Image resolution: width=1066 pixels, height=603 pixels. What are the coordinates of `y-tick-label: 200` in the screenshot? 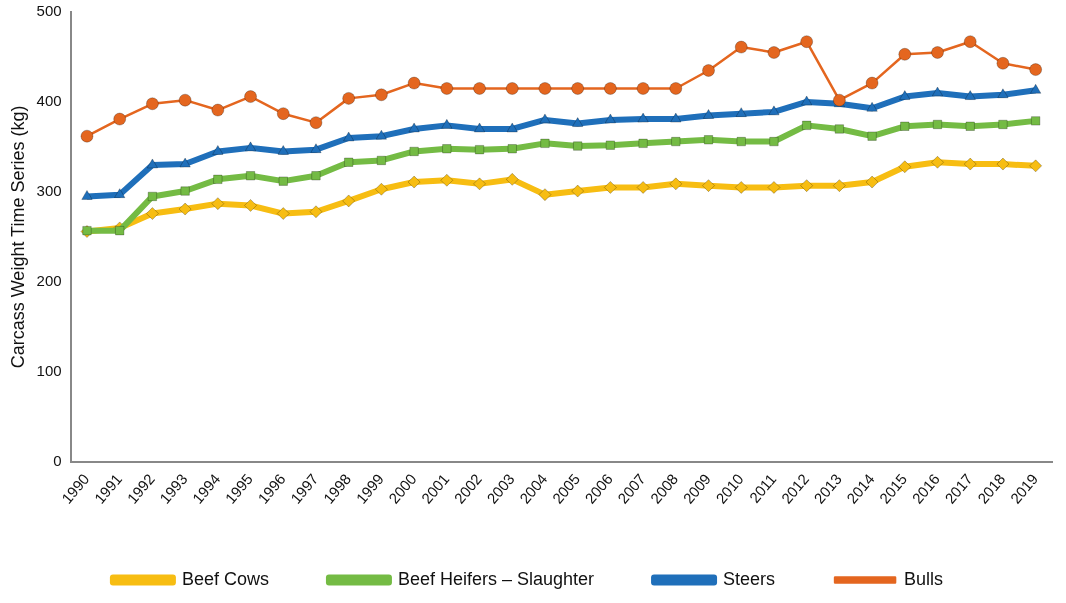 It's located at (49, 281).